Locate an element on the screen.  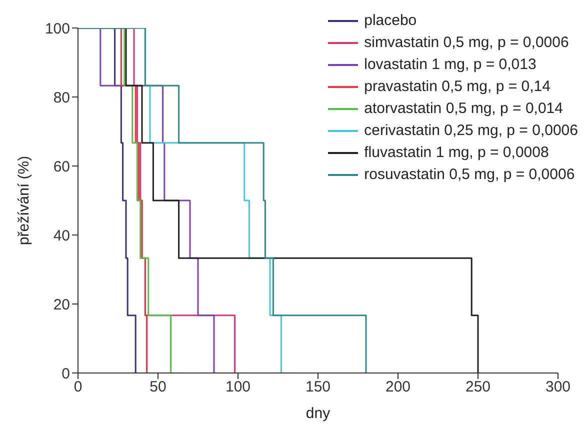
x-tick-label: 150 is located at coordinates (318, 387).